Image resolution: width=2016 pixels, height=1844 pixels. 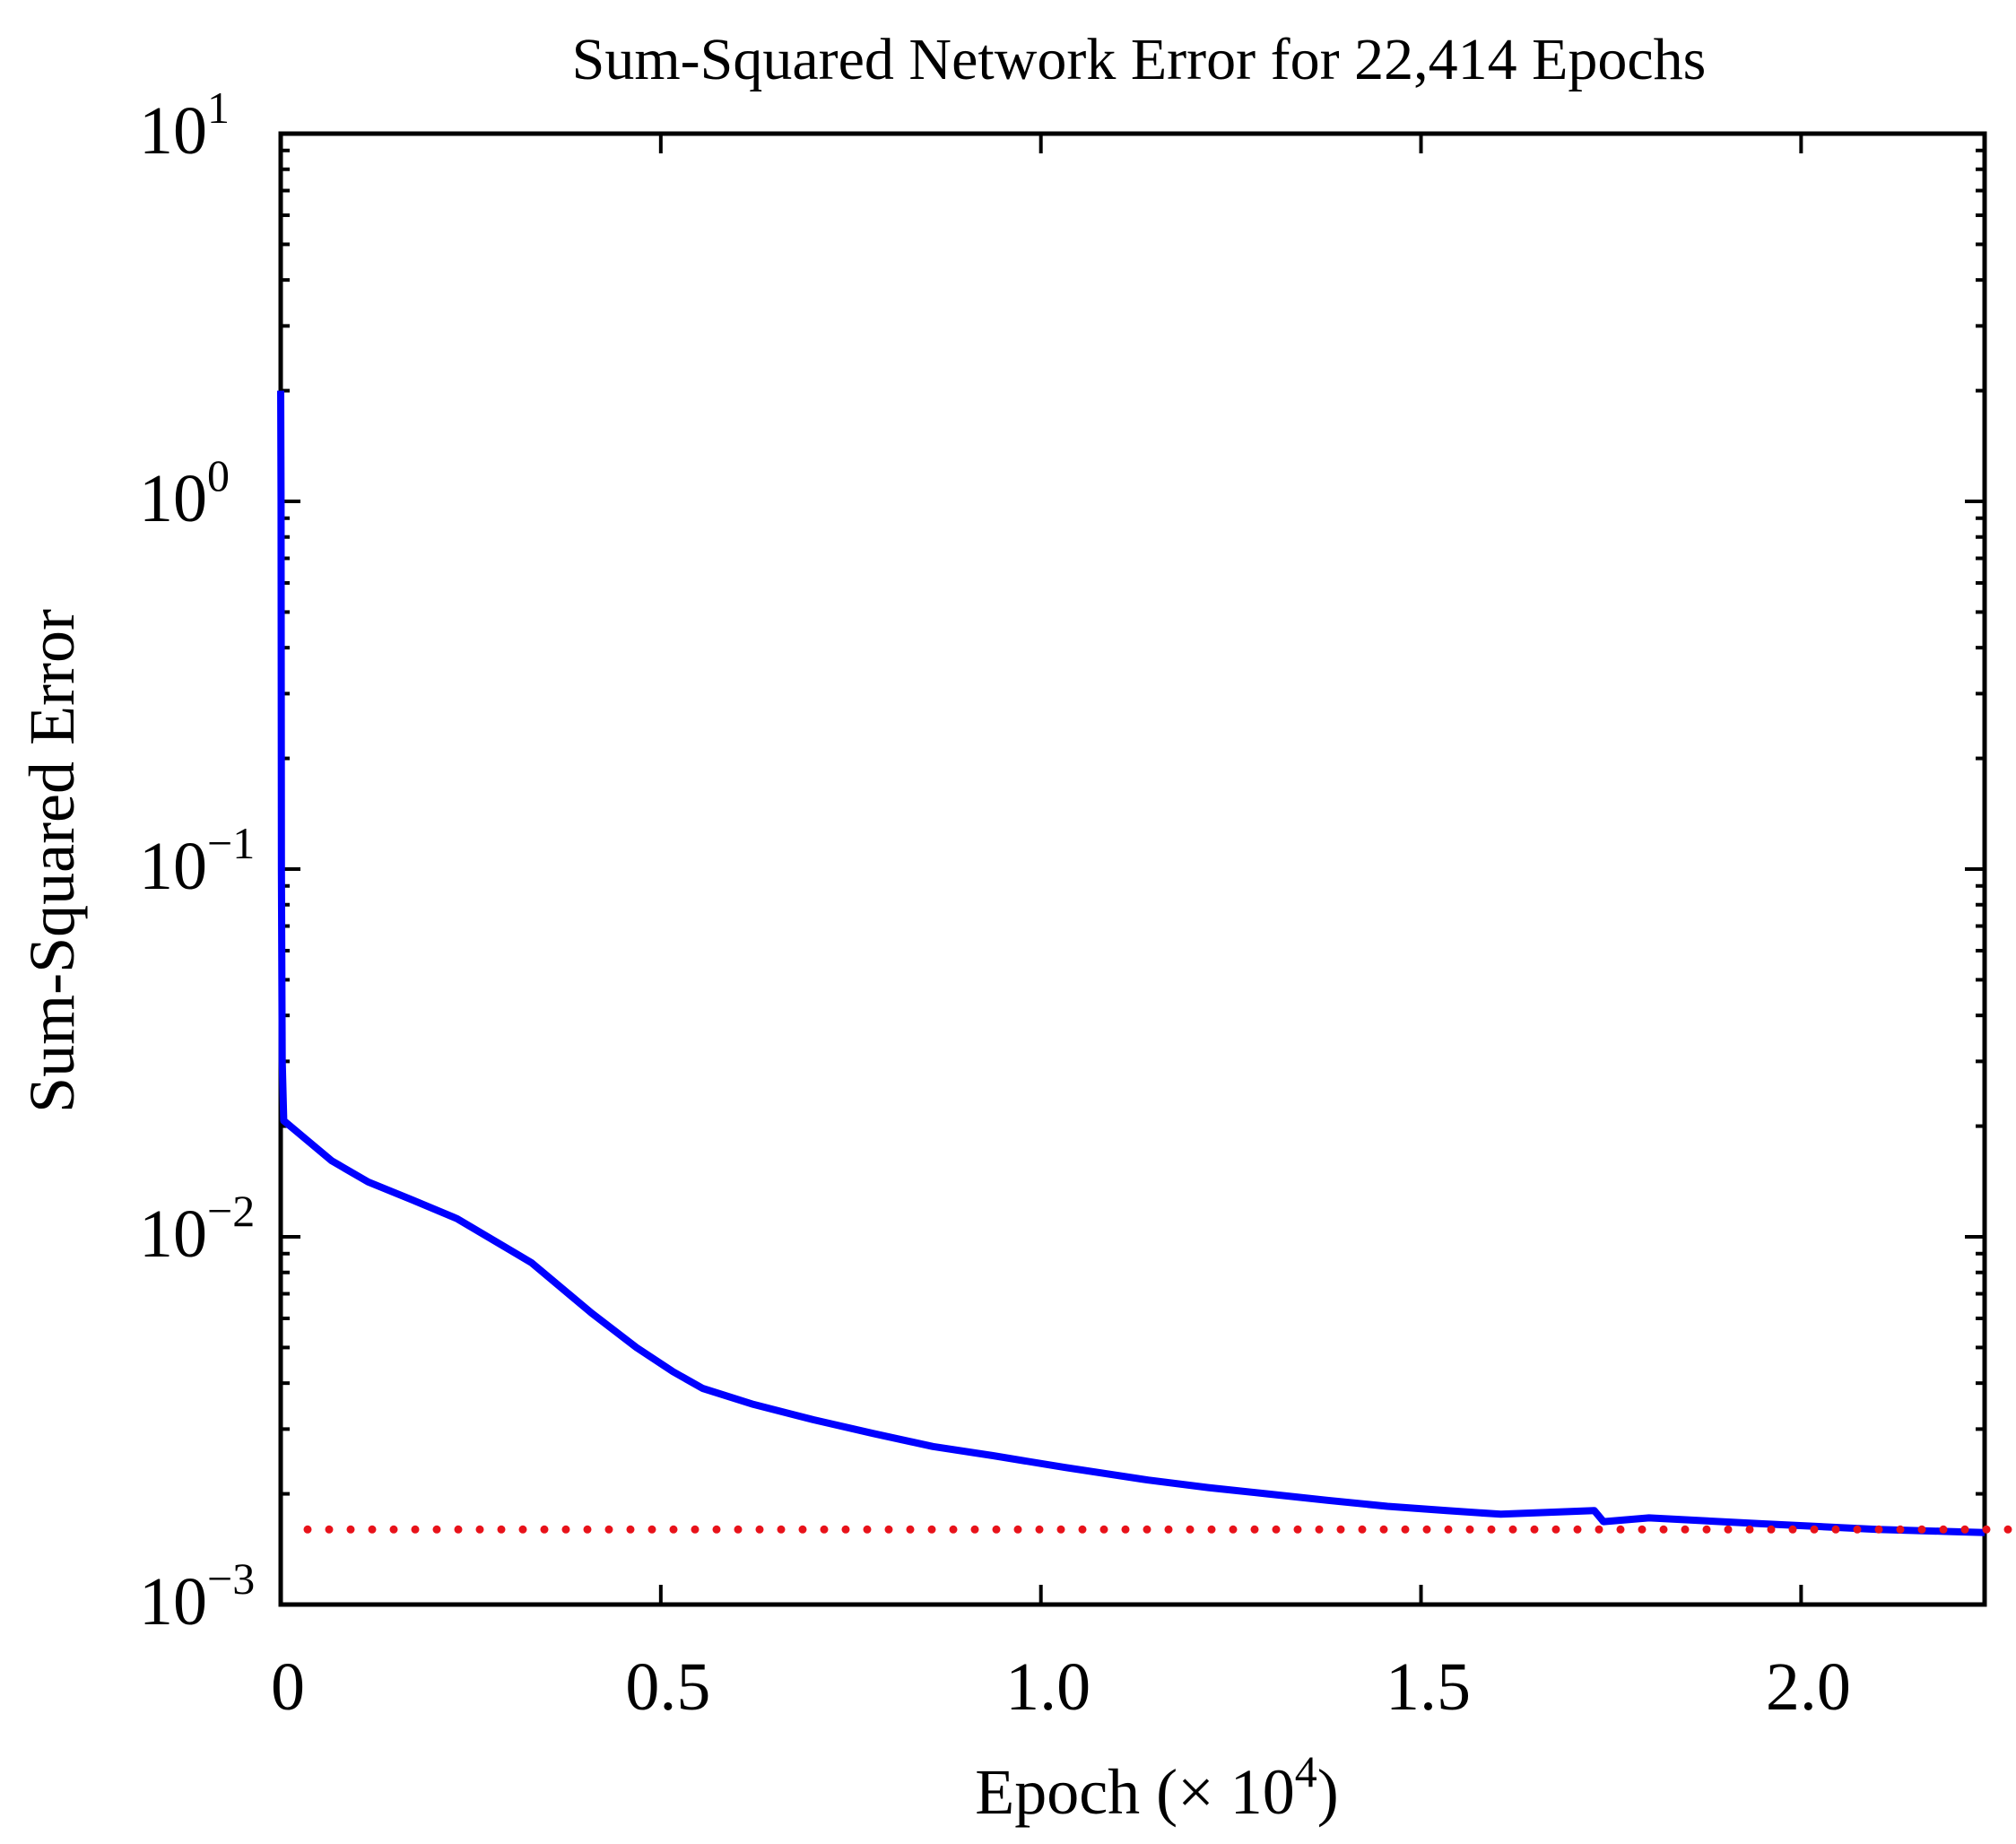 I want to click on x-tick-labels: 0 0.5 1.0 1.5 2.0, so click(x=1061, y=1687).